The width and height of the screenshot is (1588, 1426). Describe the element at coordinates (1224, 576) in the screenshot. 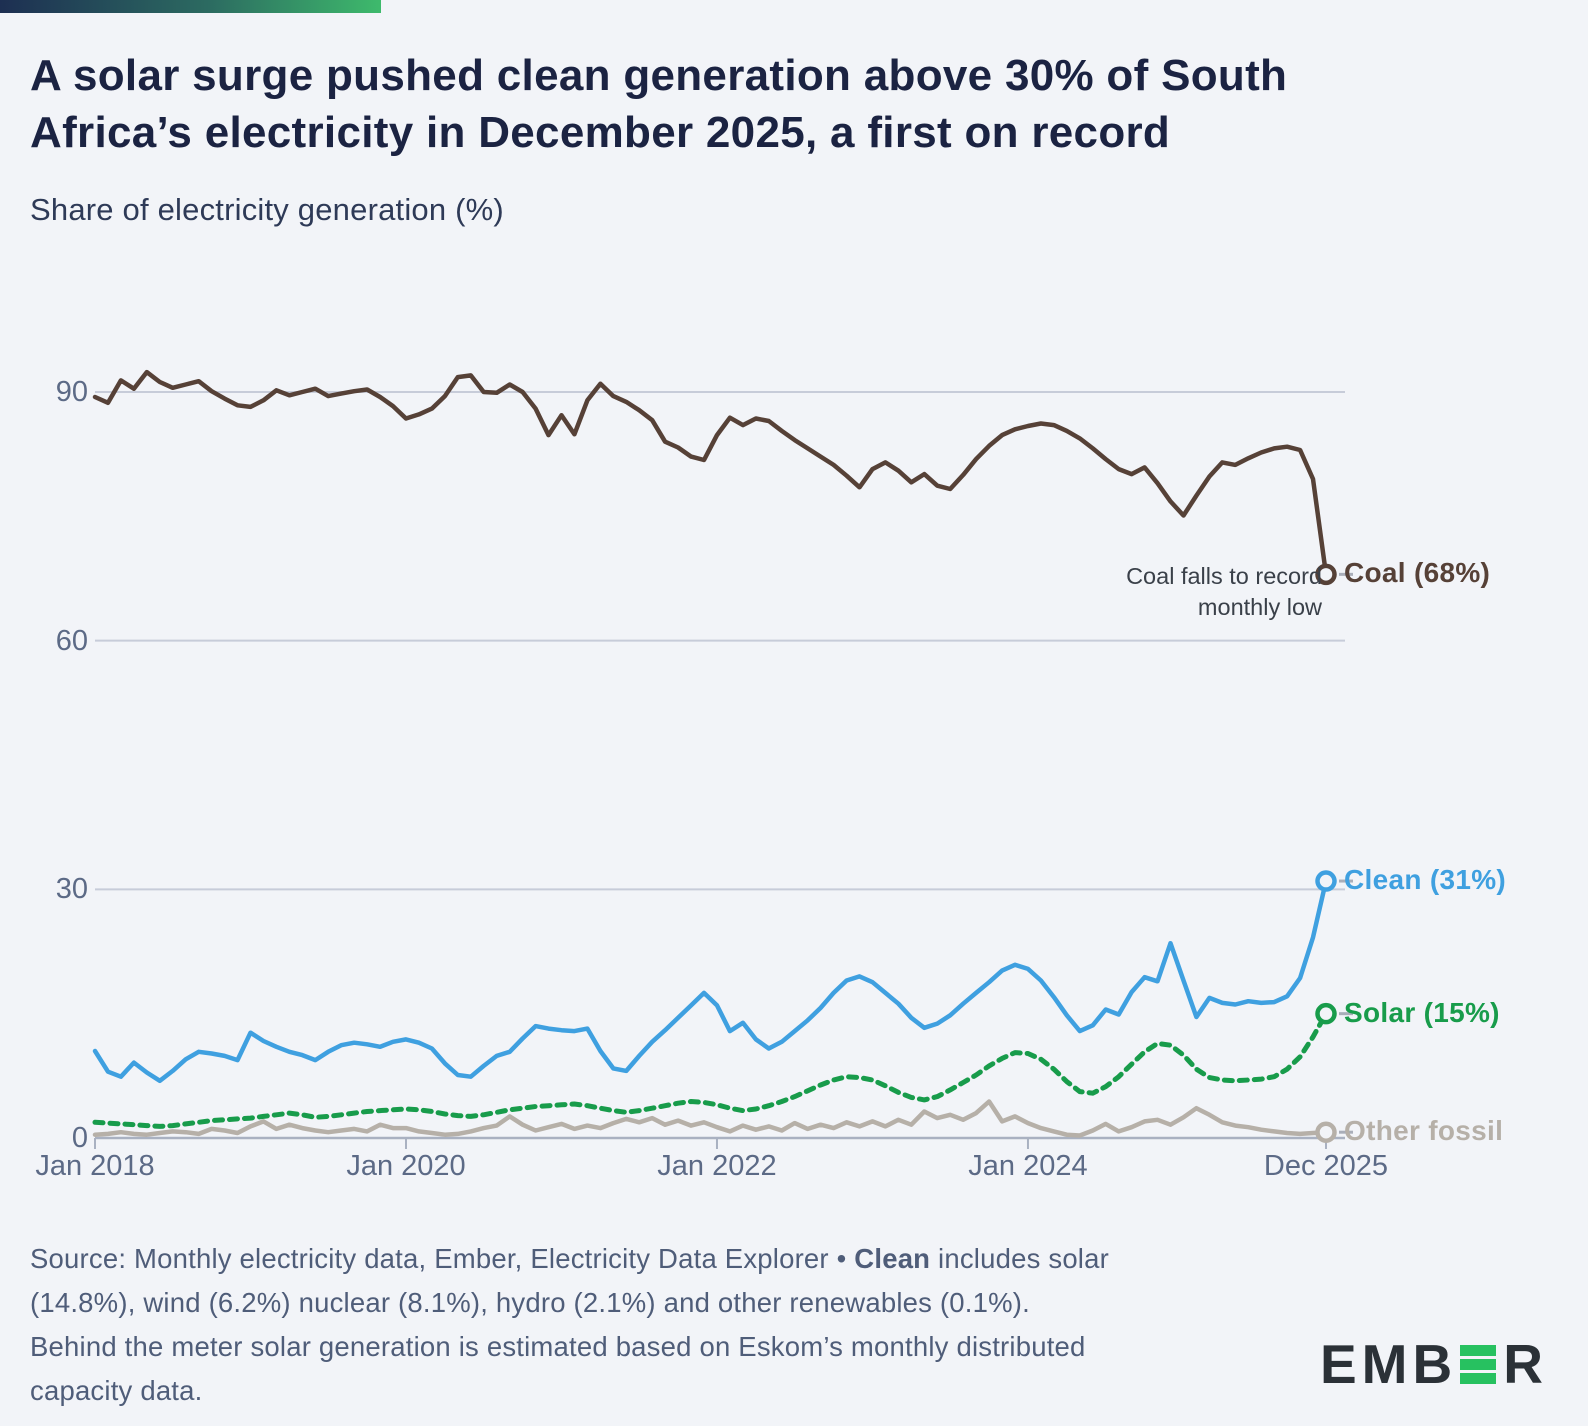

I see `chart-annotation-line1: Coal falls to record` at that location.